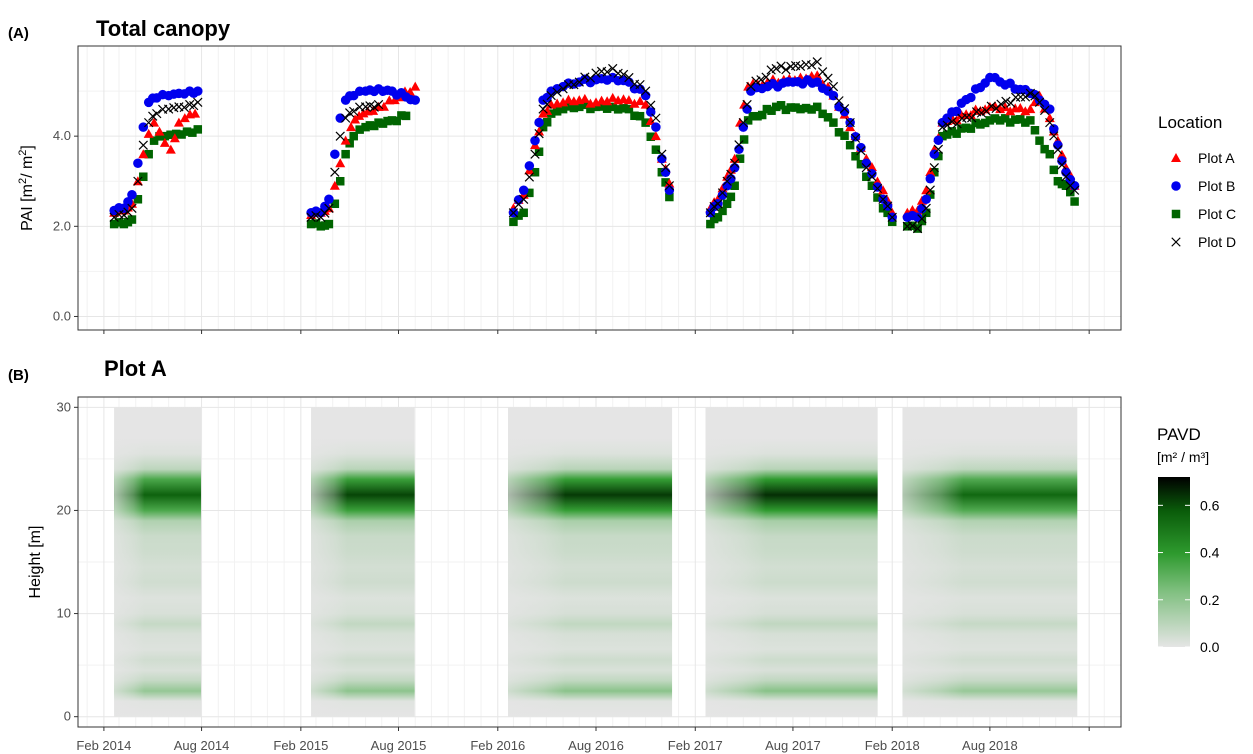  Describe the element at coordinates (1210, 553) in the screenshot. I see `colorbar-tick-label: 0.4` at that location.